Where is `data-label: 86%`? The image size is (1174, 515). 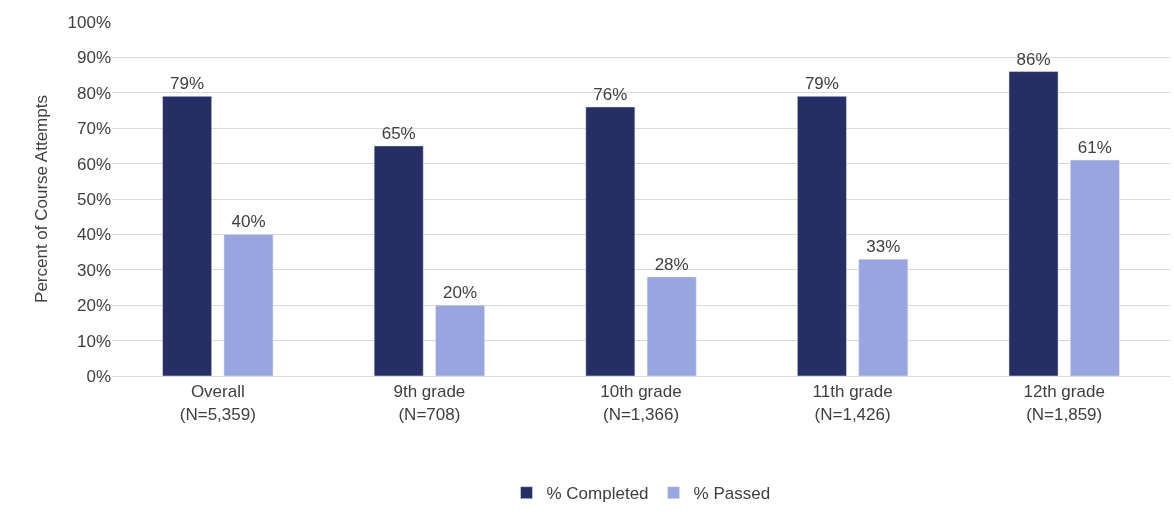
data-label: 86% is located at coordinates (1033, 59).